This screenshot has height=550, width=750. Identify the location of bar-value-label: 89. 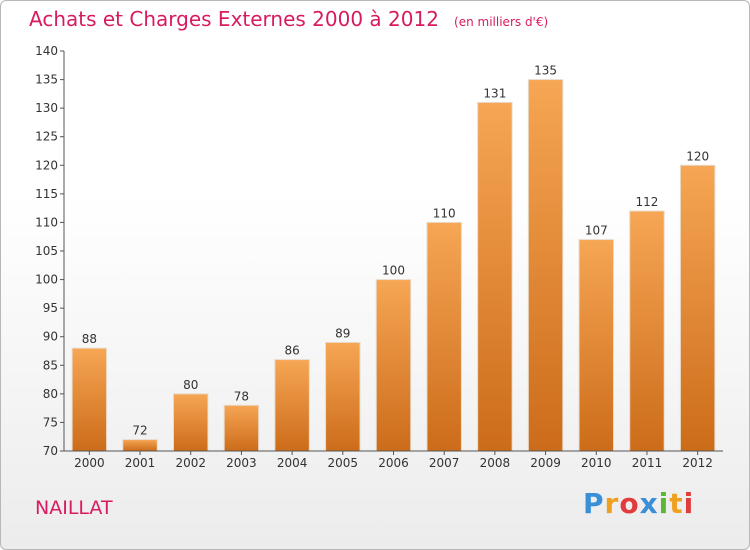
(342, 333).